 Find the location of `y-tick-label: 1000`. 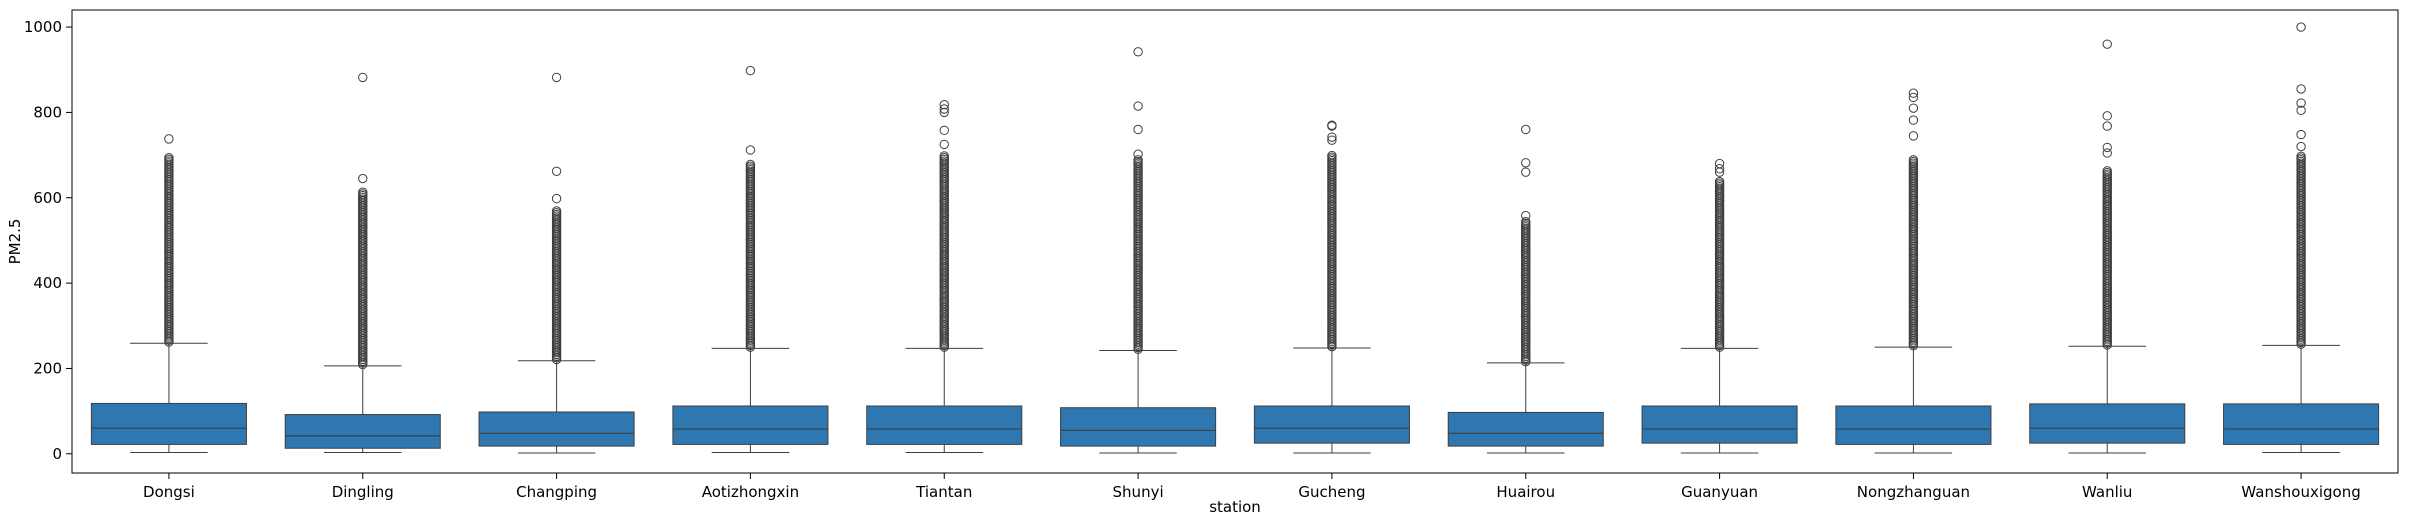

y-tick-label: 1000 is located at coordinates (43, 27).